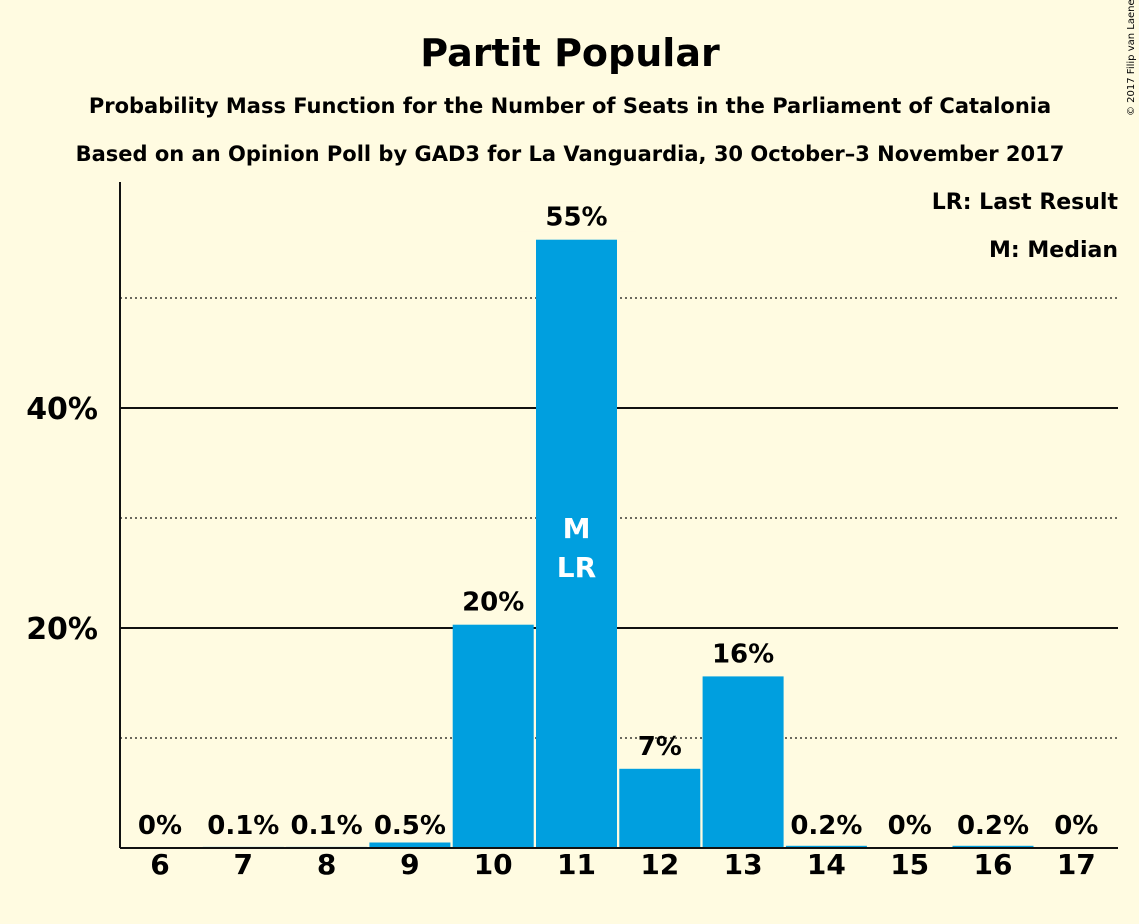 This screenshot has height=924, width=1139. What do you see at coordinates (160, 826) in the screenshot?
I see `data-label-6: 0%` at bounding box center [160, 826].